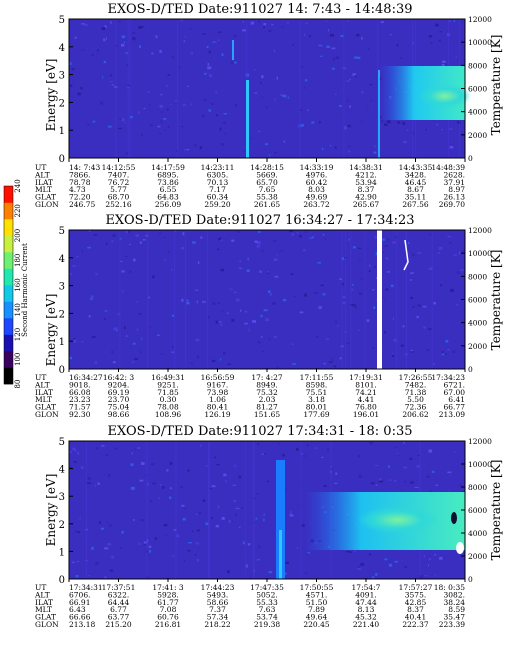  What do you see at coordinates (366, 189) in the screenshot?
I see `info-cell: 8.37` at bounding box center [366, 189].